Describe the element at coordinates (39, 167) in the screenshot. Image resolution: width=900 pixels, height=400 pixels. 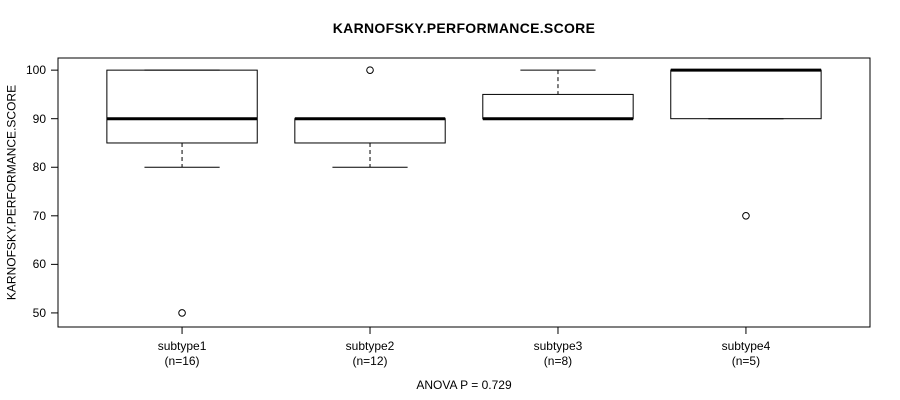
I see `y-tick-label: 80` at that location.